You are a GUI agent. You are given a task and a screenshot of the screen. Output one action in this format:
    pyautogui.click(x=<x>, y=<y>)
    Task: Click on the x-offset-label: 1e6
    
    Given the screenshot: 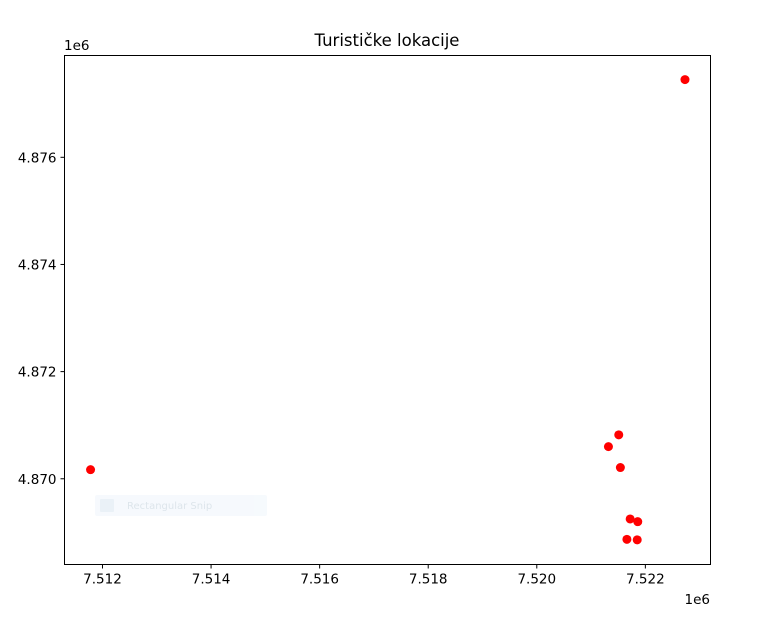 What is the action you would take?
    pyautogui.click(x=697, y=600)
    